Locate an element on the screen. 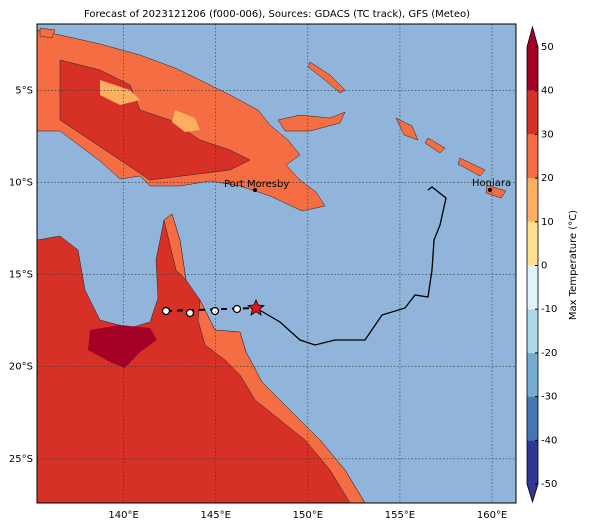 The height and width of the screenshot is (528, 591). place-label: Port Moresby is located at coordinates (256, 184).